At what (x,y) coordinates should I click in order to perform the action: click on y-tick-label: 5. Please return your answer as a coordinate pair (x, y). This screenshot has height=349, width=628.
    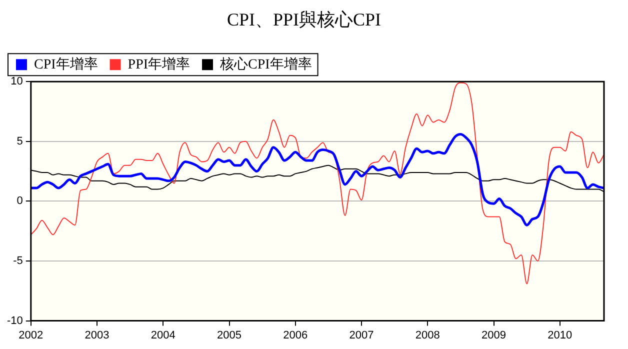
    Looking at the image, I should click on (19, 141).